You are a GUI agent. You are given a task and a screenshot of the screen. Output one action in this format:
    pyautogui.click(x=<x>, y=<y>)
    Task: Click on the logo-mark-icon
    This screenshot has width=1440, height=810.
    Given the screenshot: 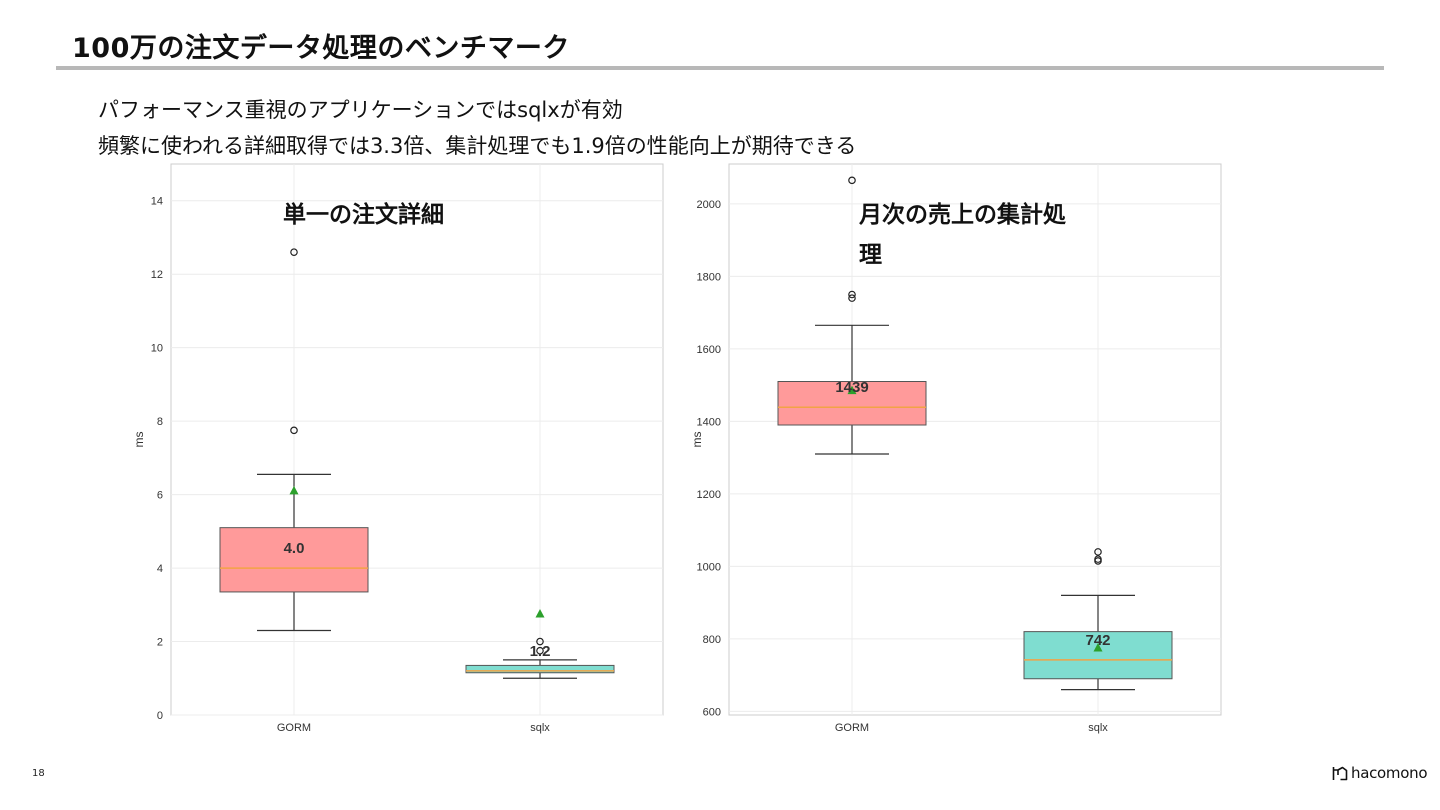 What is the action you would take?
    pyautogui.click(x=1340, y=773)
    